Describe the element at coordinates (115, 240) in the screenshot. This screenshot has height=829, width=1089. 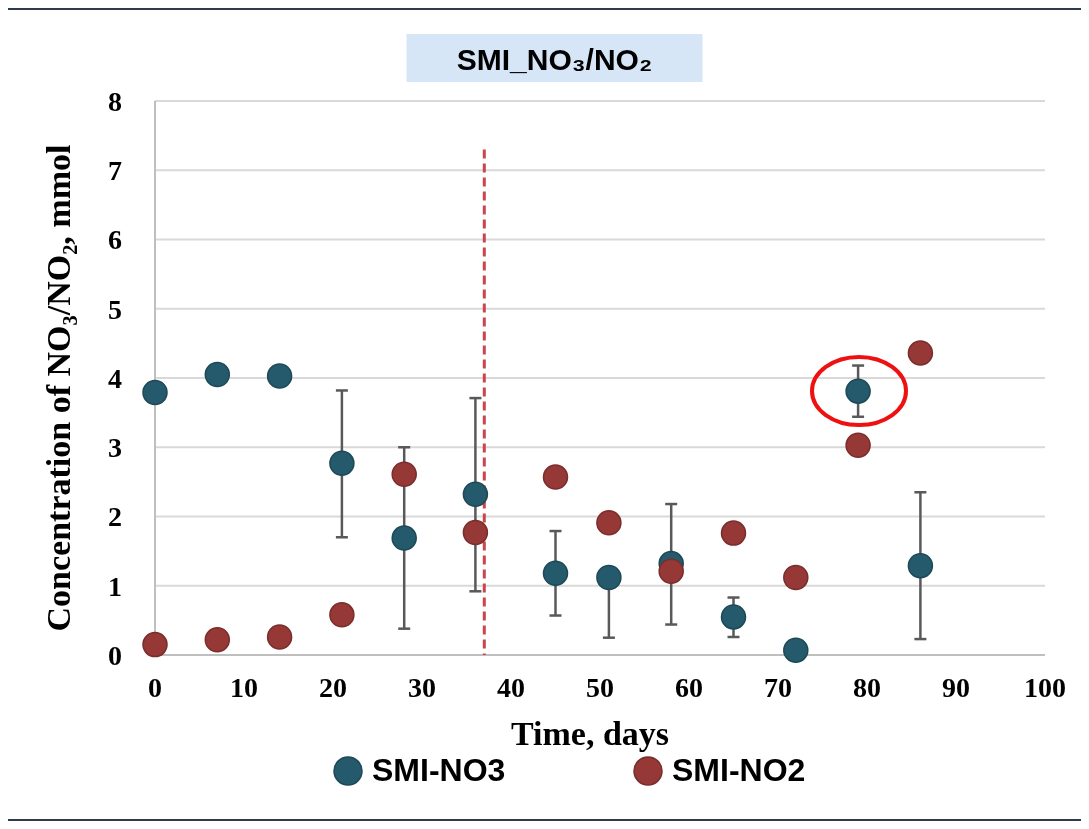
I see `y-tick-label: 6` at that location.